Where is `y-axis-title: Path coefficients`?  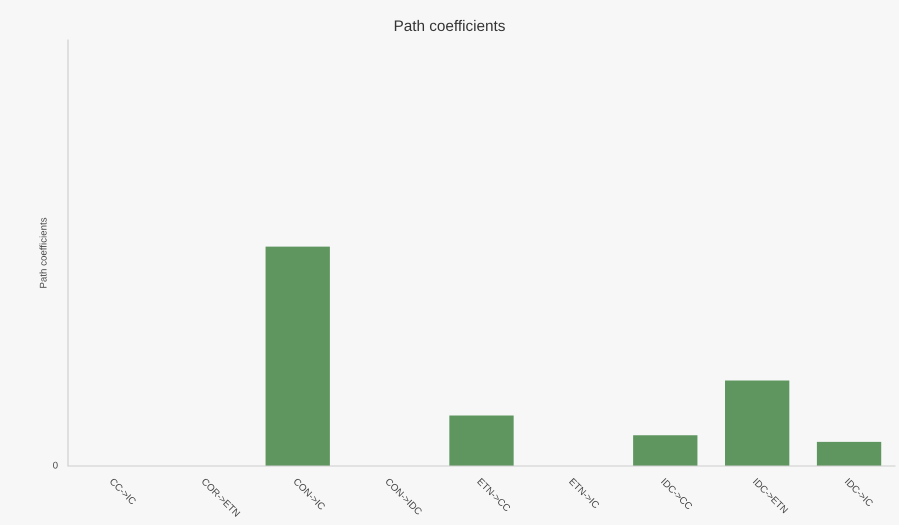 y-axis-title: Path coefficients is located at coordinates (43, 253).